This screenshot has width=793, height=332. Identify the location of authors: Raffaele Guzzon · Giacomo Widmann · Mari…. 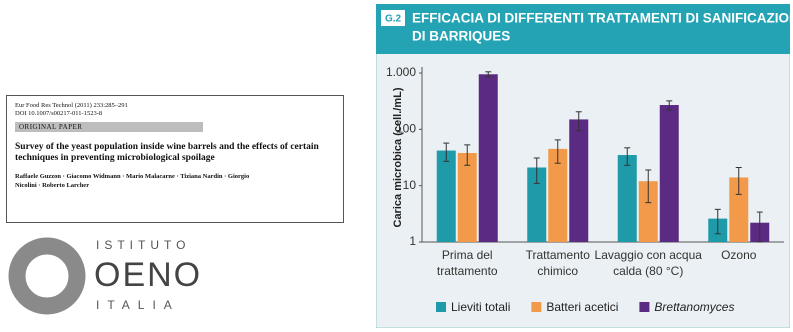
(132, 181).